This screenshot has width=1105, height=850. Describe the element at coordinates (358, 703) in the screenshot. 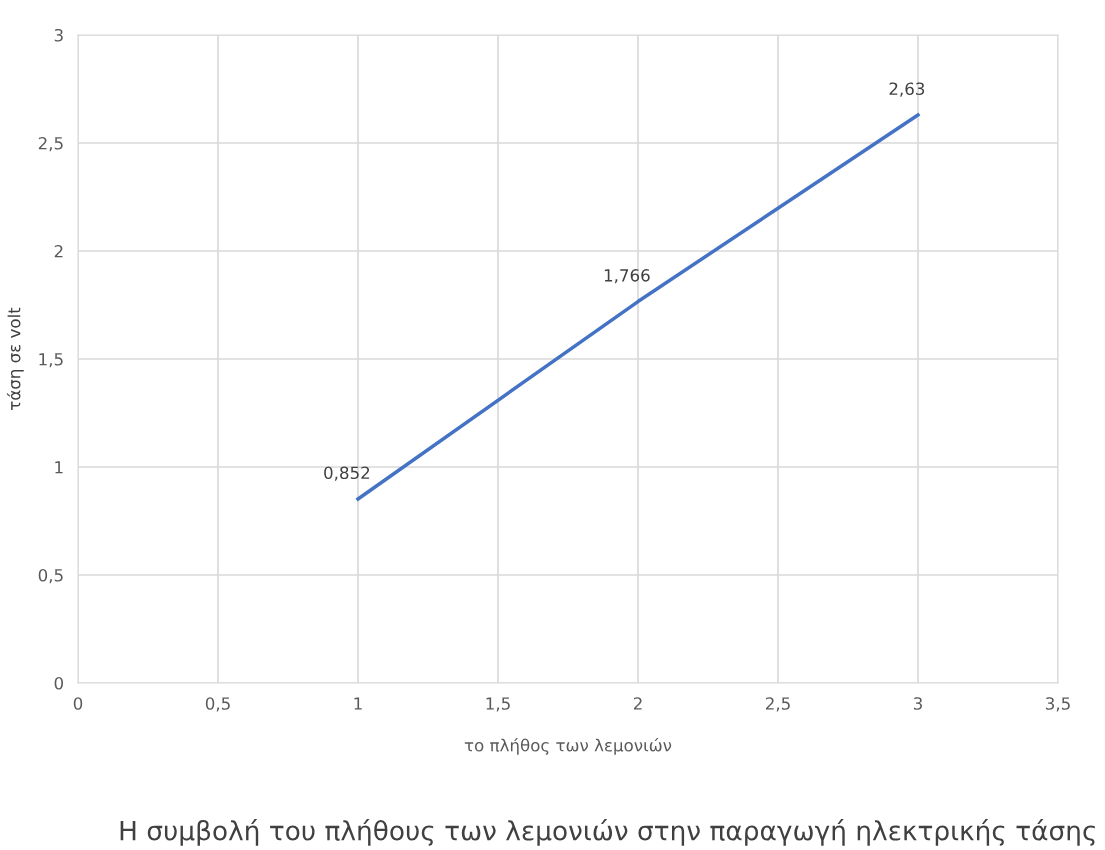

I see `x-tick-label: 1` at that location.